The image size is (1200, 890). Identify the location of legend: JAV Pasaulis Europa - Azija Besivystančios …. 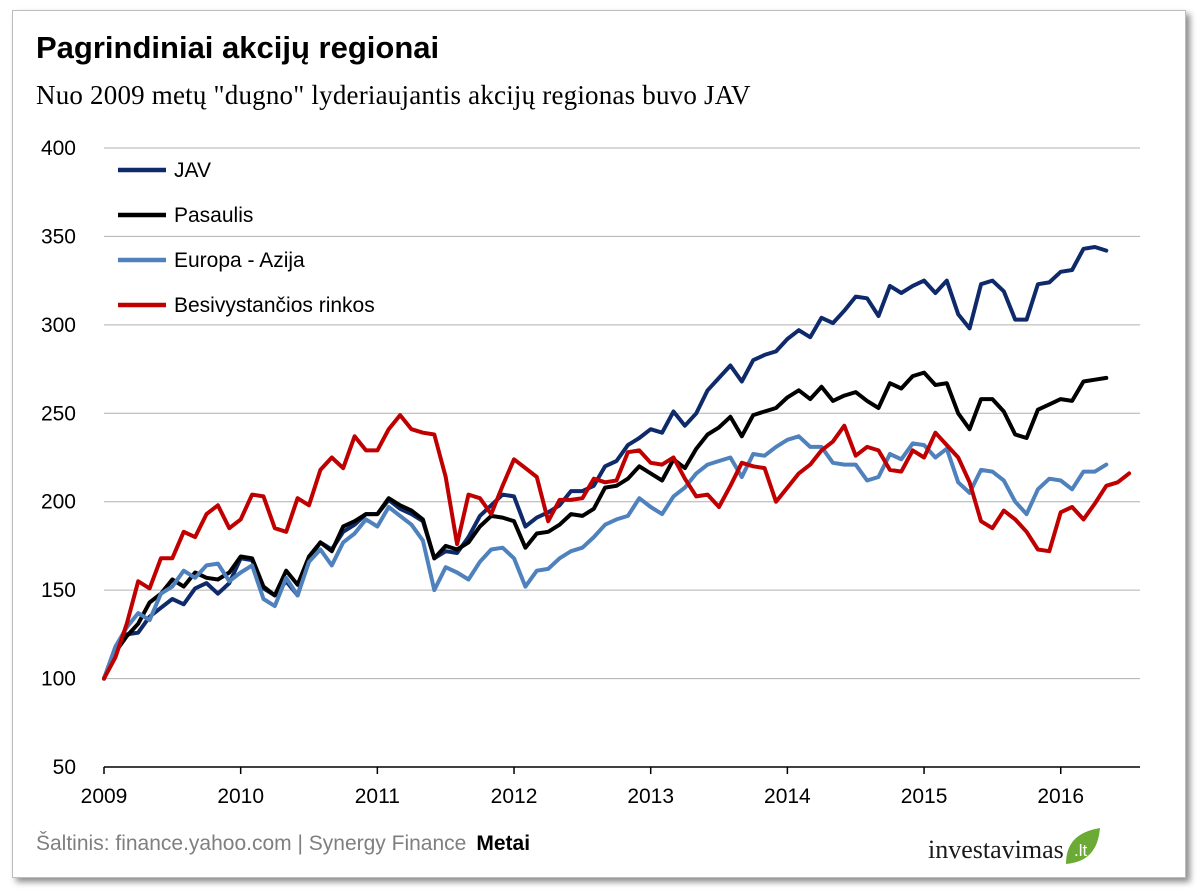
(246, 238).